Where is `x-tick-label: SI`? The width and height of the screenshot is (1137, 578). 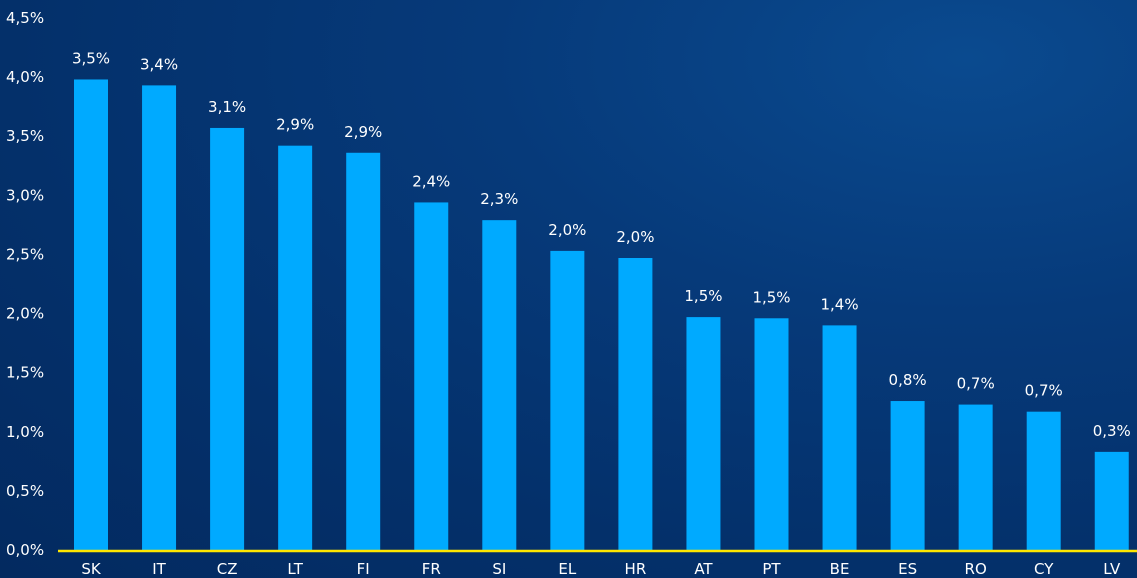
x-tick-label: SI is located at coordinates (499, 569).